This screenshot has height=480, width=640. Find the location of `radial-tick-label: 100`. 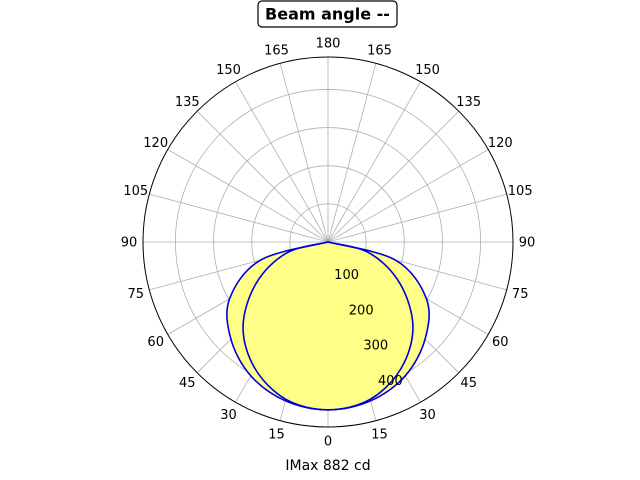

radial-tick-label: 100 is located at coordinates (346, 275).